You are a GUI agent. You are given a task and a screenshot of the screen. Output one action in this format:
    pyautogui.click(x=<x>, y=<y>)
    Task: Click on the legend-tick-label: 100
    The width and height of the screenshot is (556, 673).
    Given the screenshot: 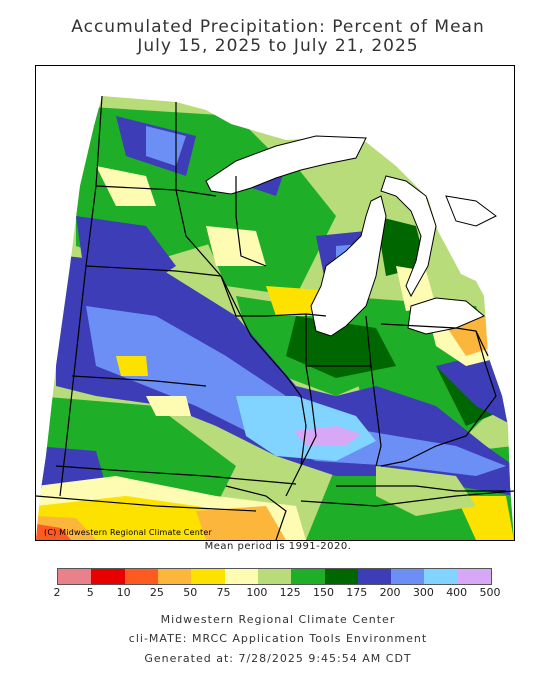 What is the action you would take?
    pyautogui.click(x=257, y=592)
    